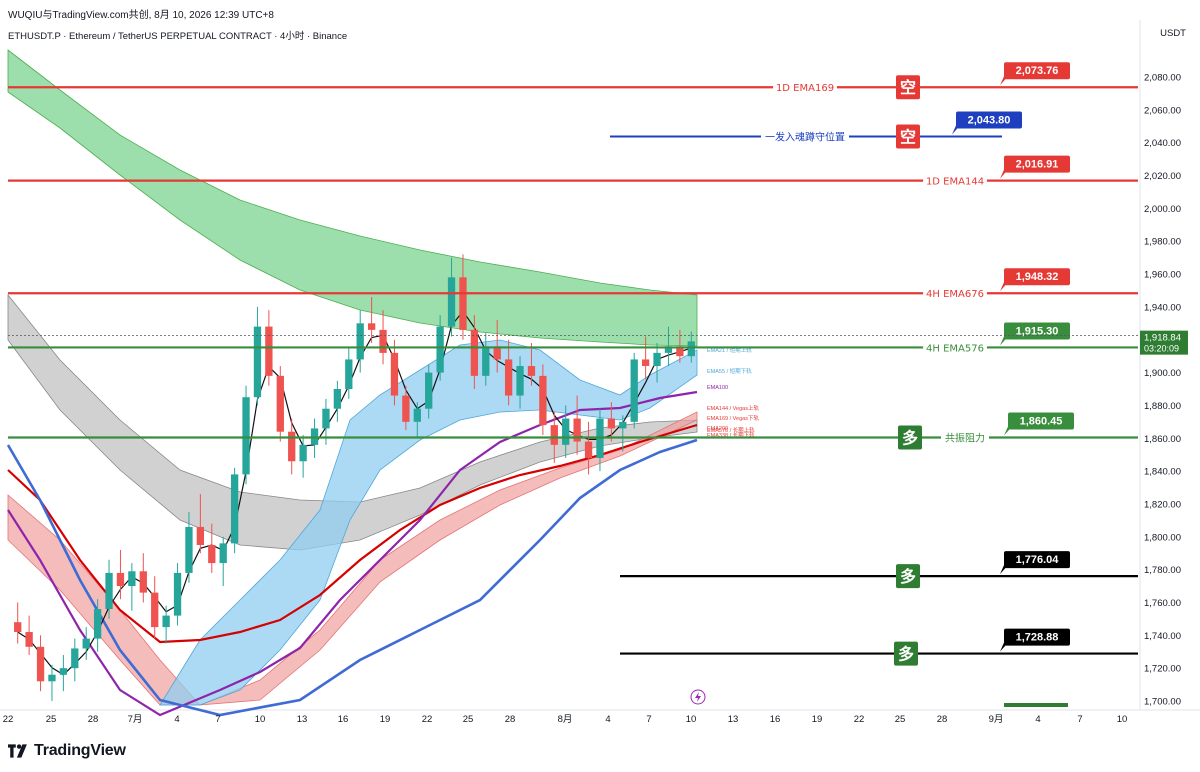 This screenshot has width=1200, height=772. I want to click on level-label: 4H EMA576, so click(955, 348).